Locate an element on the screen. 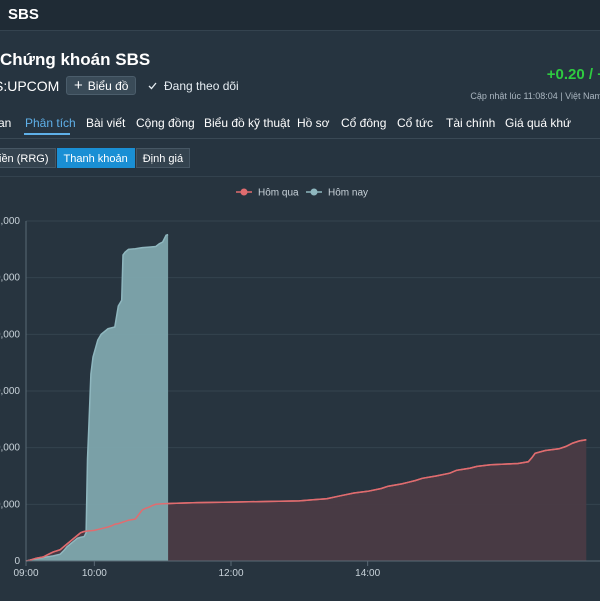 This screenshot has height=601, width=600. x-tick-label: 09:00 is located at coordinates (25, 573).